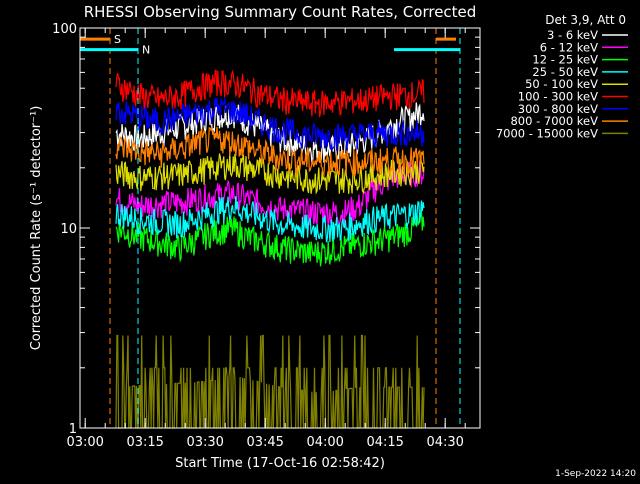 Image resolution: width=640 pixels, height=484 pixels. I want to click on legend-label: 6 - 12 keV, so click(569, 47).